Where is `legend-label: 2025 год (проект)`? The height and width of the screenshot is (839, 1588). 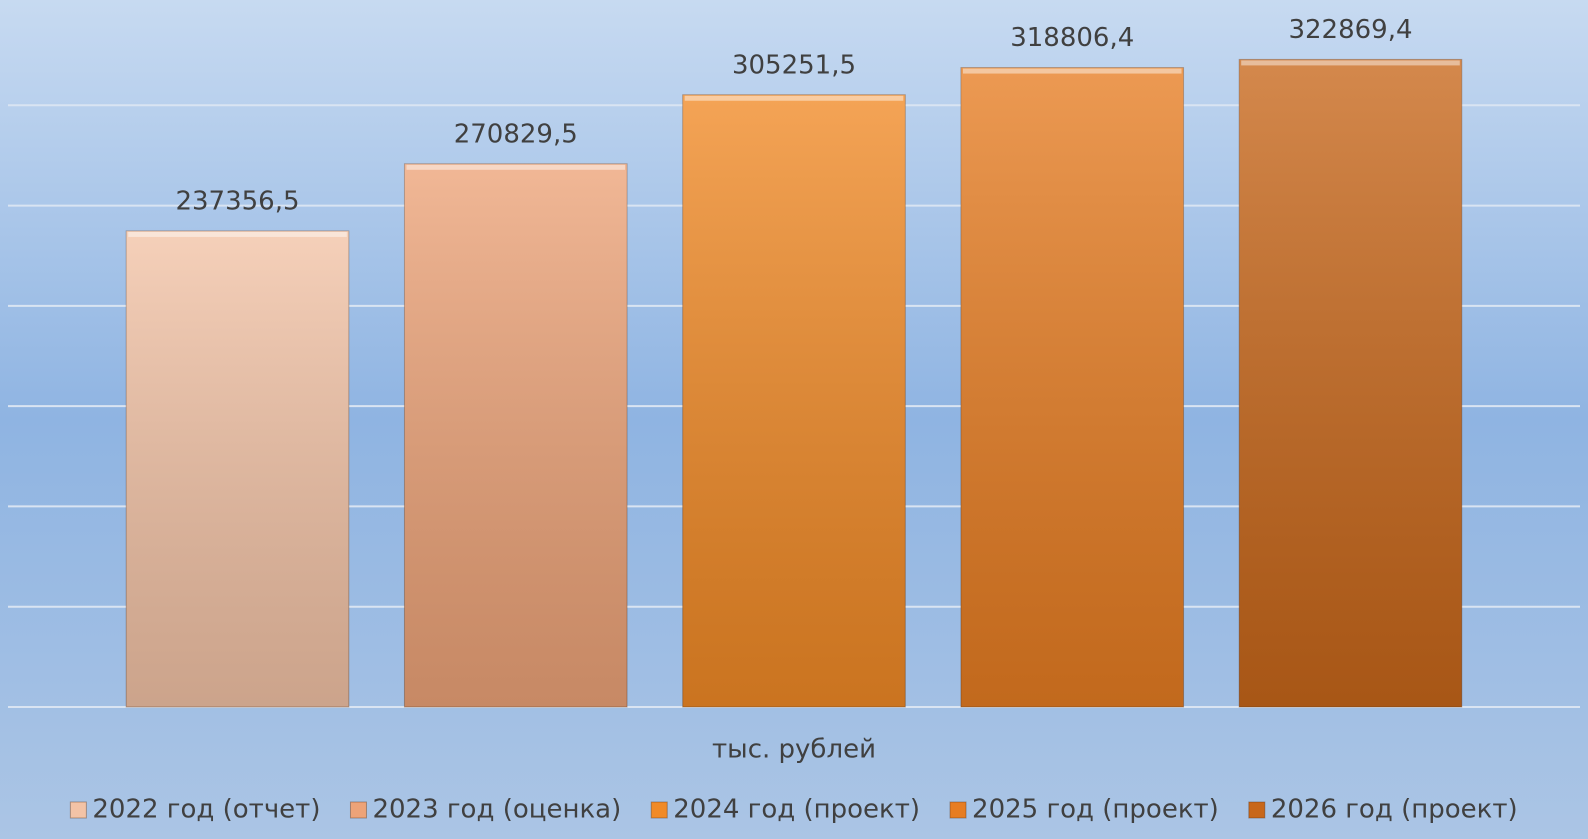
legend-label: 2025 год (проект) is located at coordinates (1095, 810).